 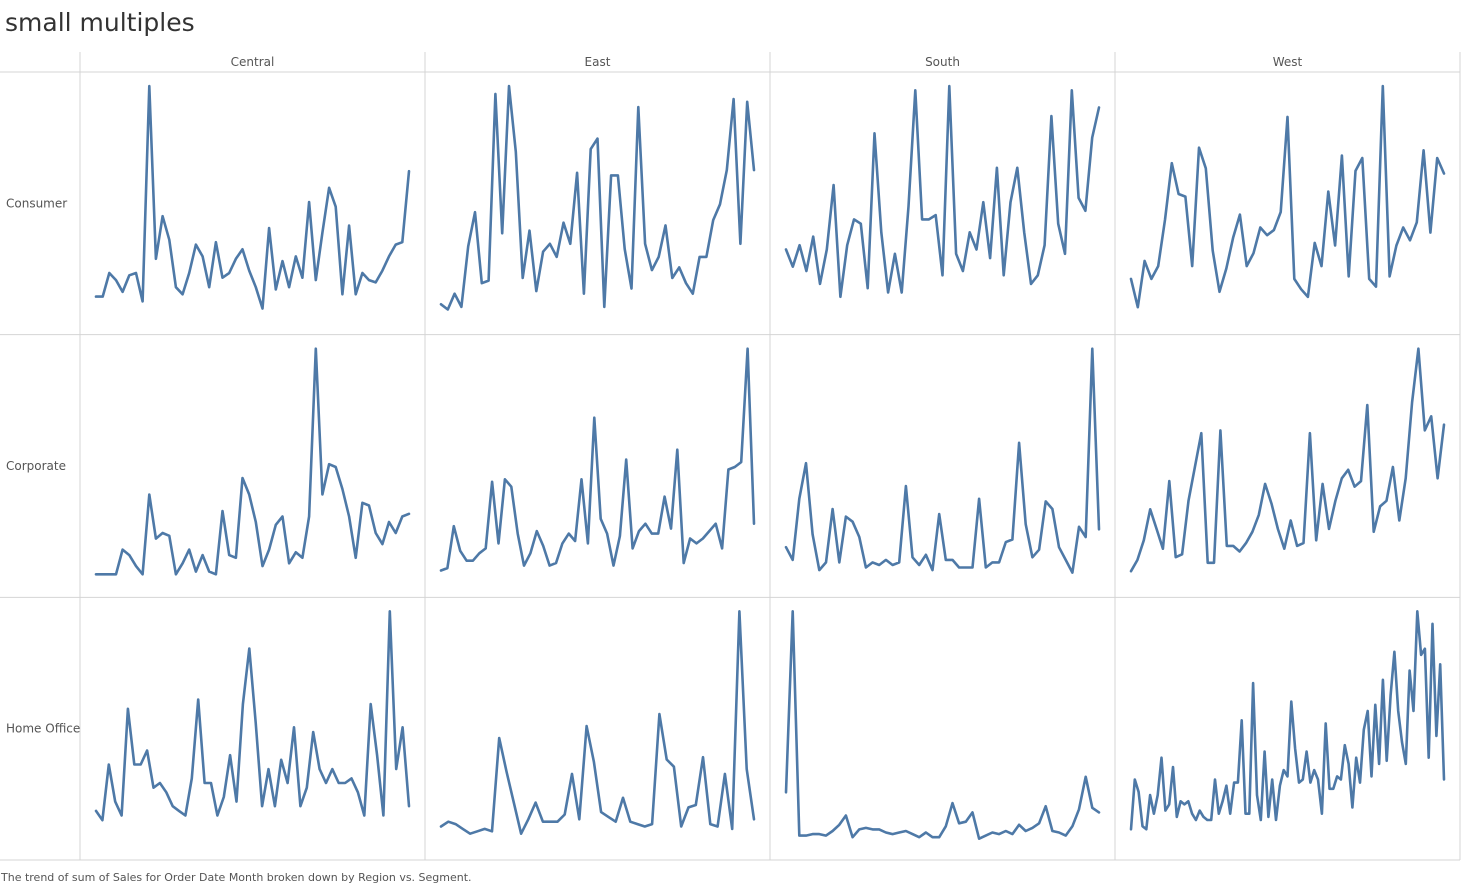 What do you see at coordinates (1287, 460) in the screenshot?
I see `series-line-west-corporate` at bounding box center [1287, 460].